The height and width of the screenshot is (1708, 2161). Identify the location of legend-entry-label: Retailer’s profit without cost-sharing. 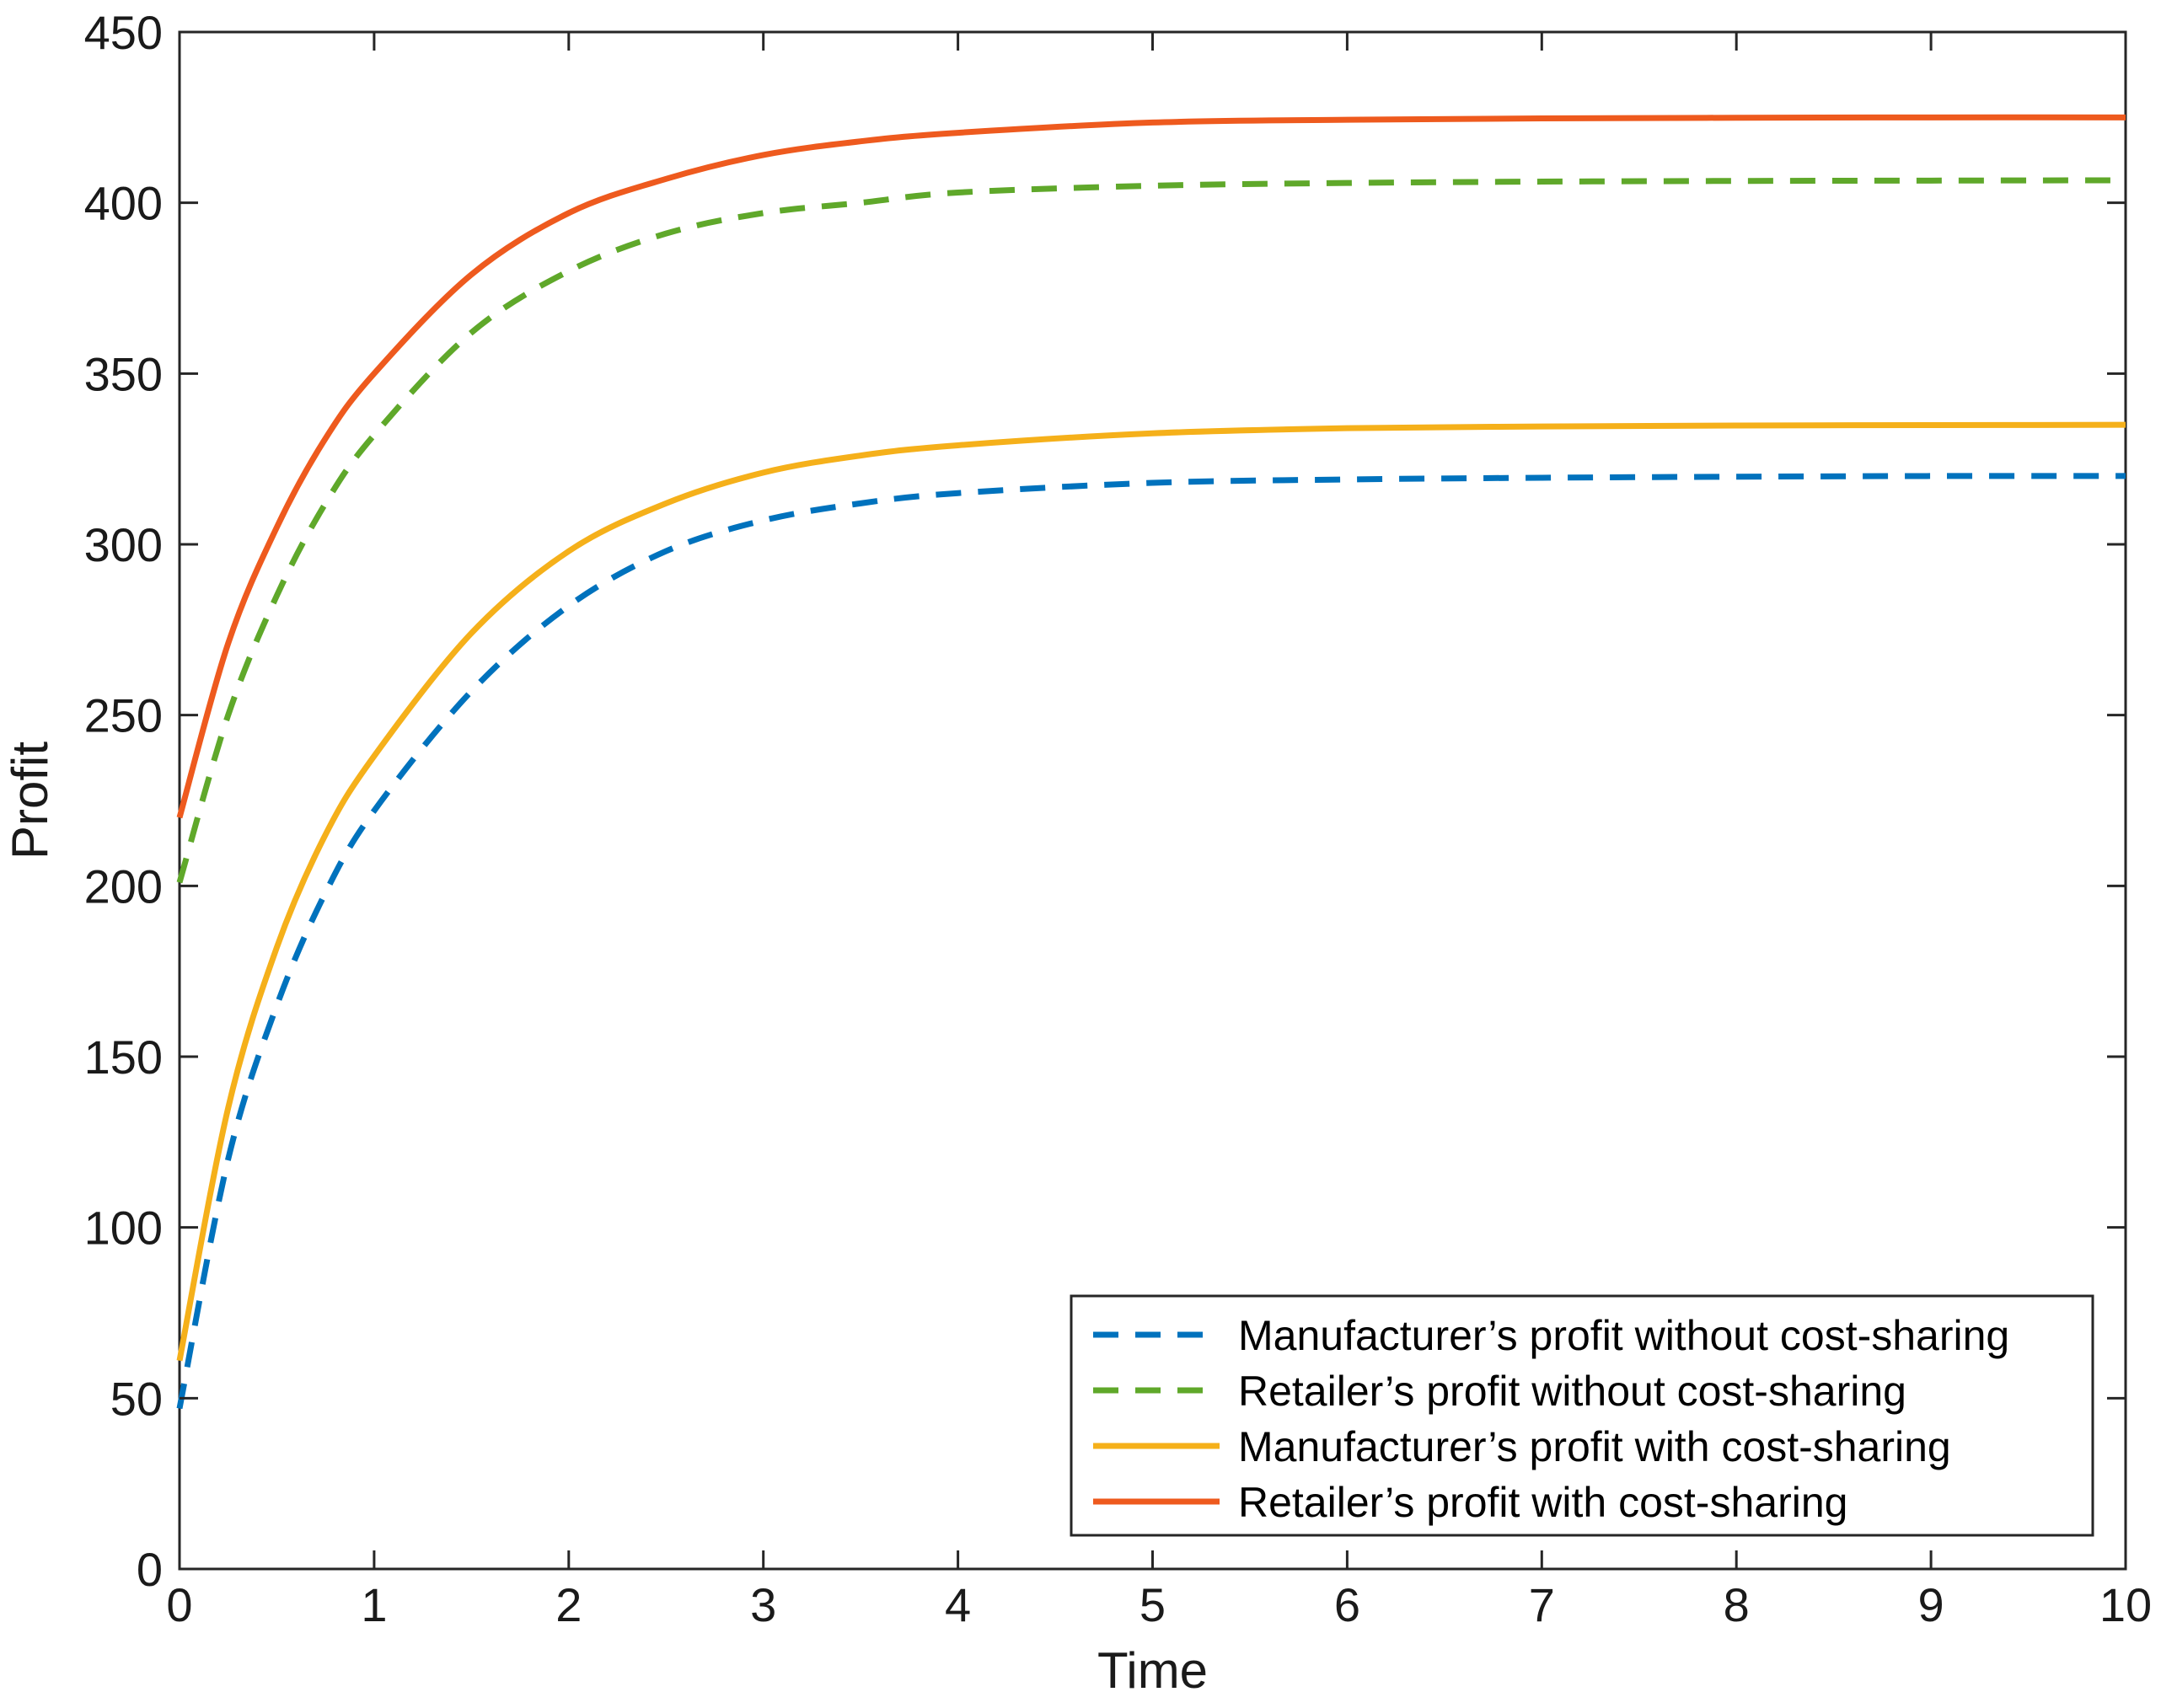
(1572, 1391).